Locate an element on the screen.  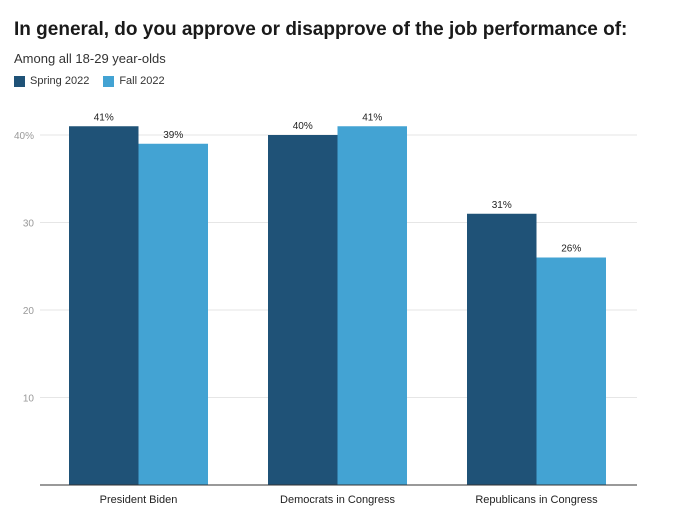
data-label-spring-2022-1: 40% is located at coordinates (303, 126).